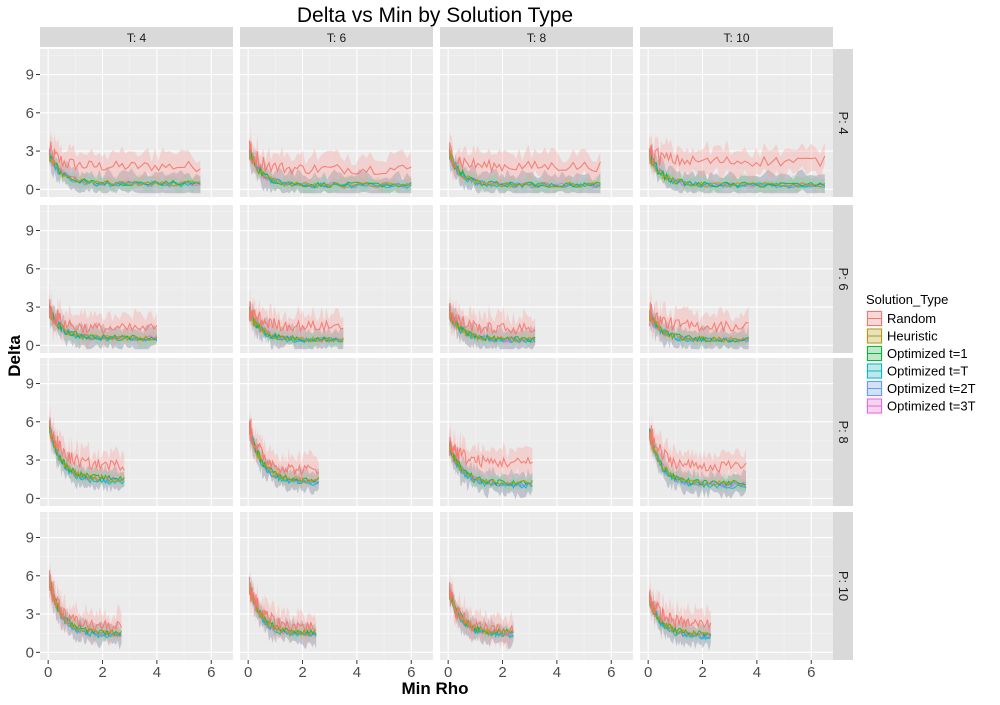 This screenshot has width=1000, height=705. I want to click on facet-strip-row, so click(843, 432).